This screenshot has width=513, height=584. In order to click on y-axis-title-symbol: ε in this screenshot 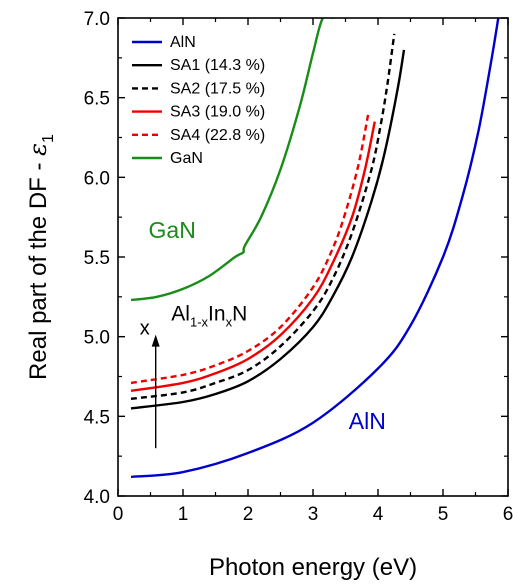, I will do `click(38, 149)`.